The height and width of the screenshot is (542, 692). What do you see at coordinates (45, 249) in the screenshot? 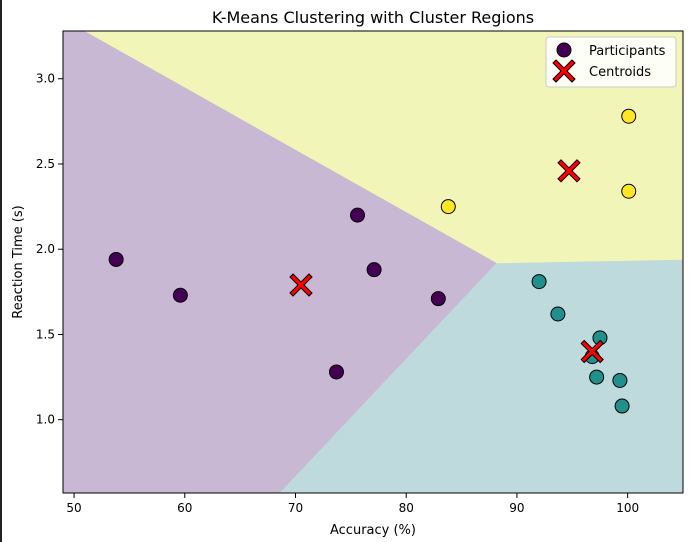
I see `y-tick-label: 2.0` at bounding box center [45, 249].